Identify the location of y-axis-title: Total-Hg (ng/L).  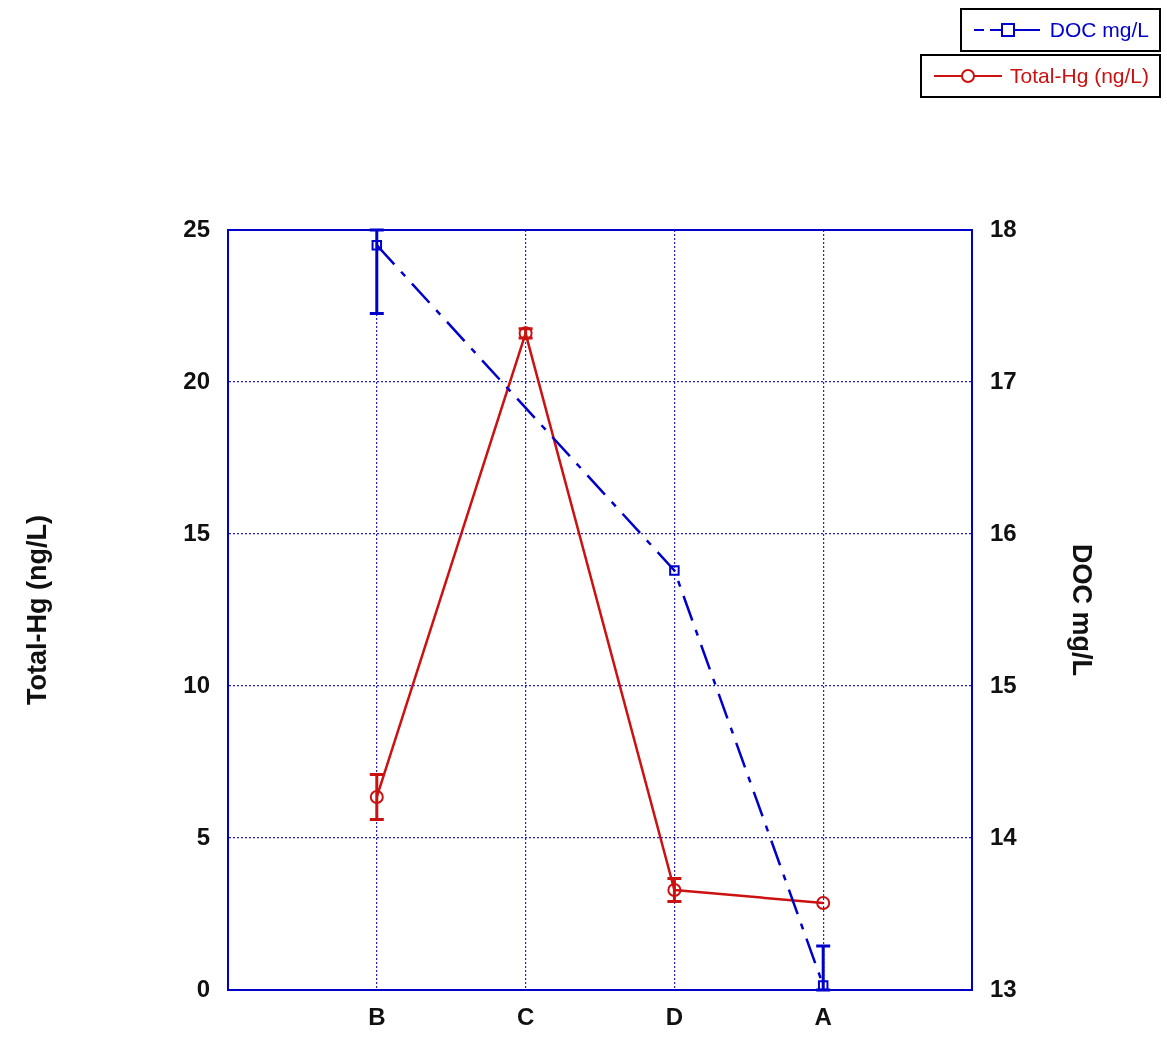
(36, 610).